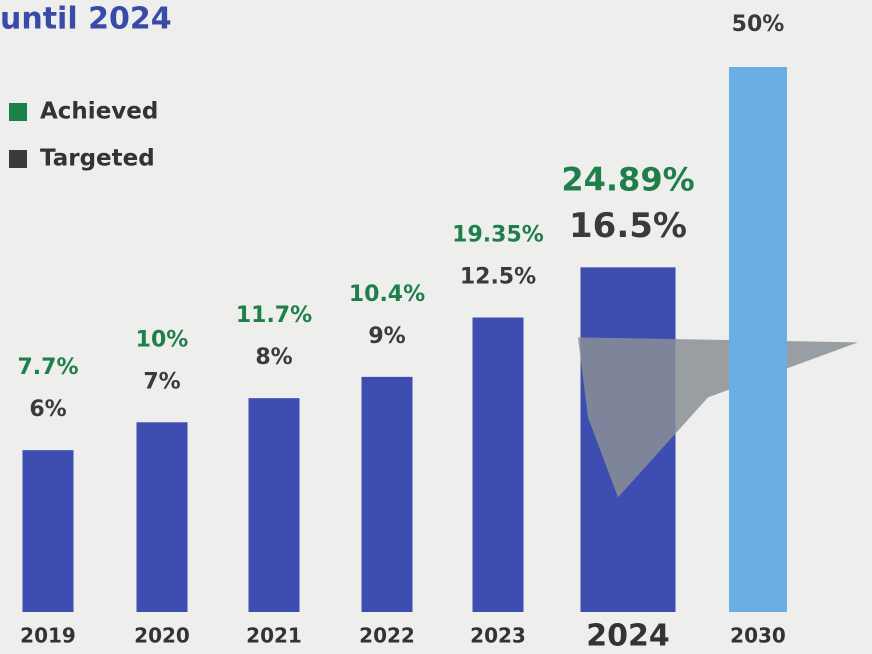 The width and height of the screenshot is (872, 654). Describe the element at coordinates (162, 339) in the screenshot. I see `achieved-label: 10%` at that location.